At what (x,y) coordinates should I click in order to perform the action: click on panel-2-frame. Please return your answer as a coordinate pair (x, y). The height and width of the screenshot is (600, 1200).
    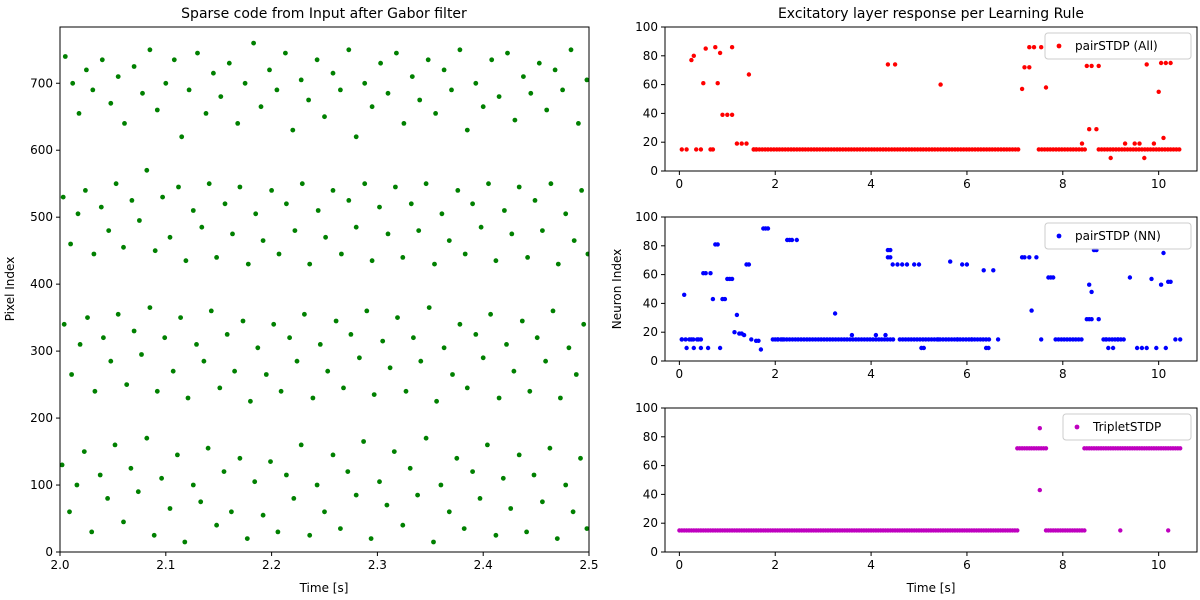
    Looking at the image, I should click on (931, 289).